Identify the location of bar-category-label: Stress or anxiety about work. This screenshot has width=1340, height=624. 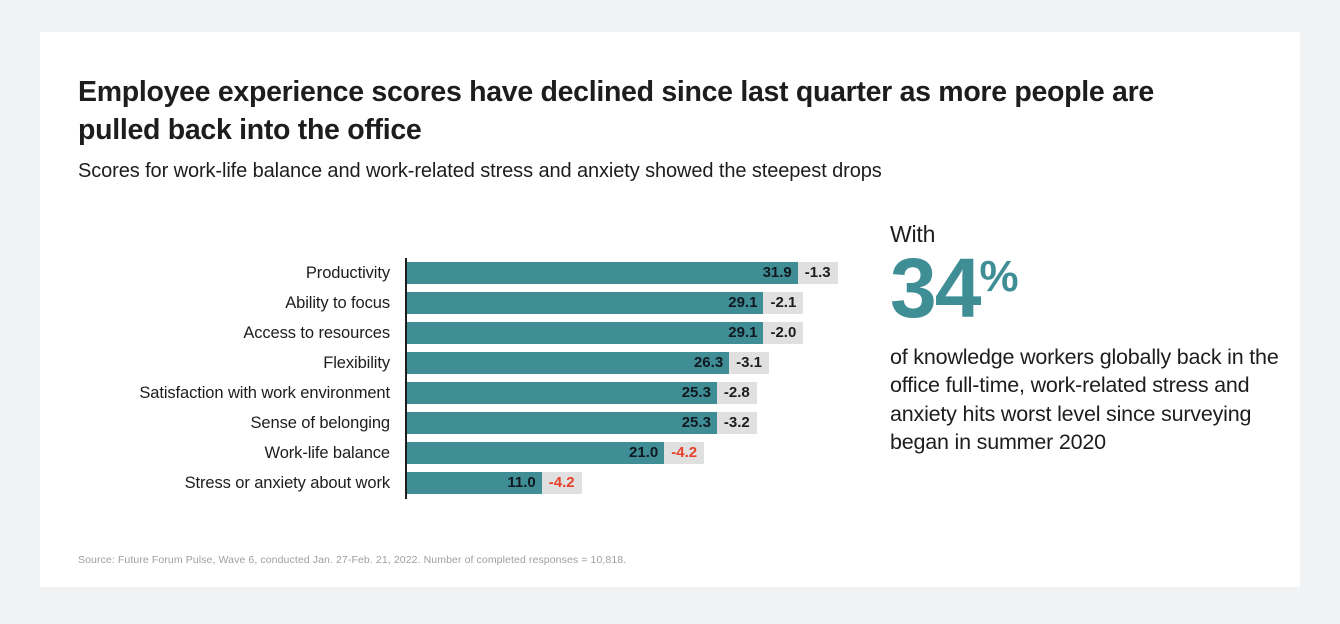
(287, 483).